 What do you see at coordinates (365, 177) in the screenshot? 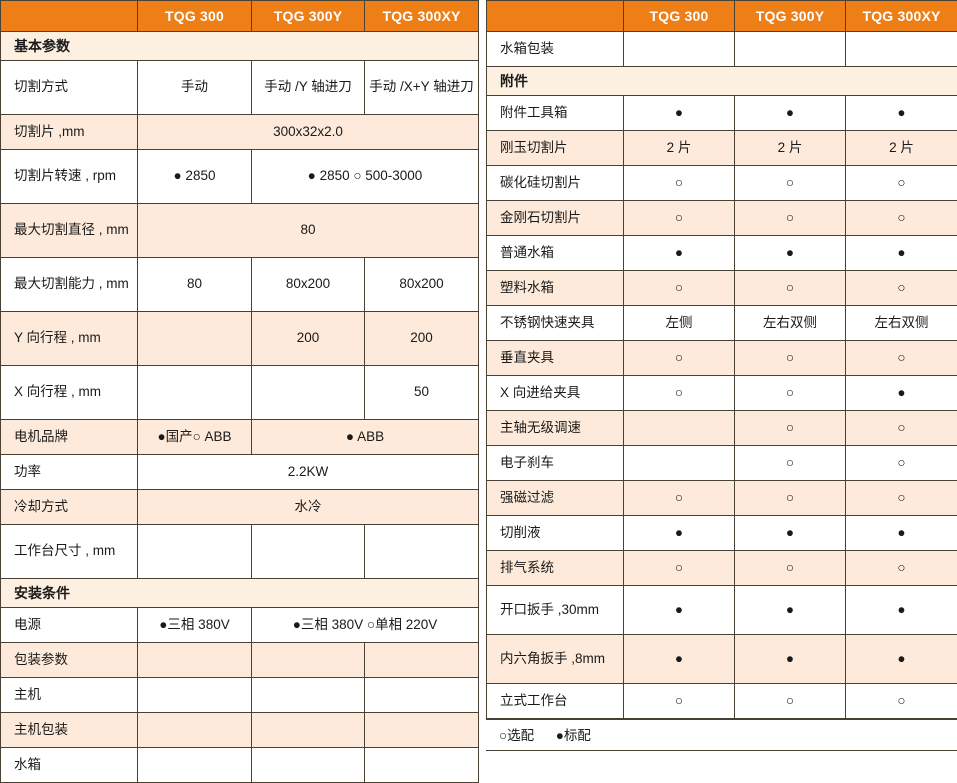
I see `left-row-value: ● 2850 ○ 500-3000` at bounding box center [365, 177].